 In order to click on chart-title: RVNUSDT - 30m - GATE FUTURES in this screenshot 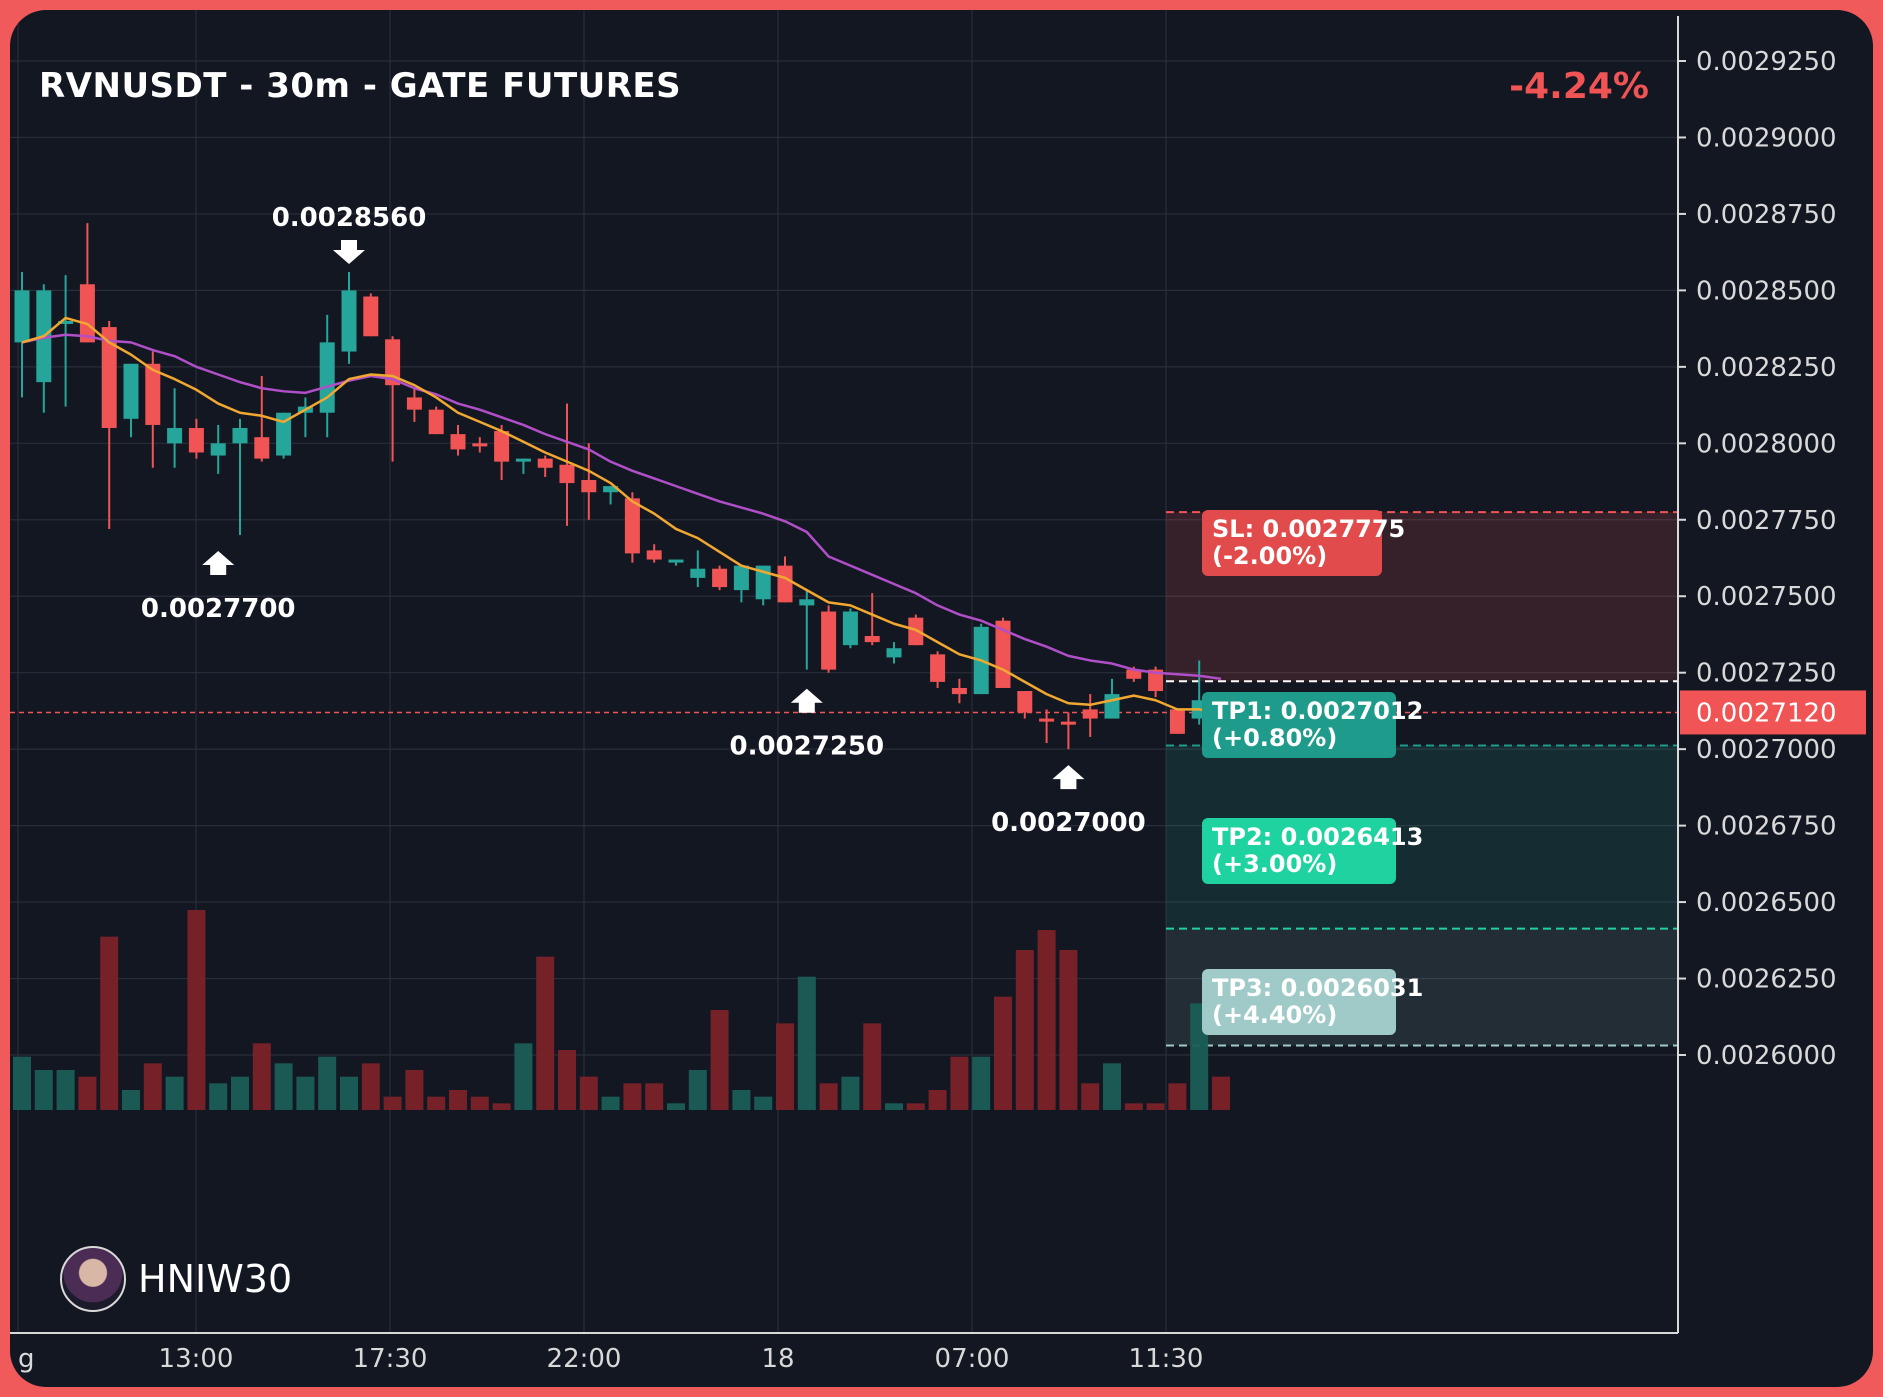, I will do `click(360, 86)`.